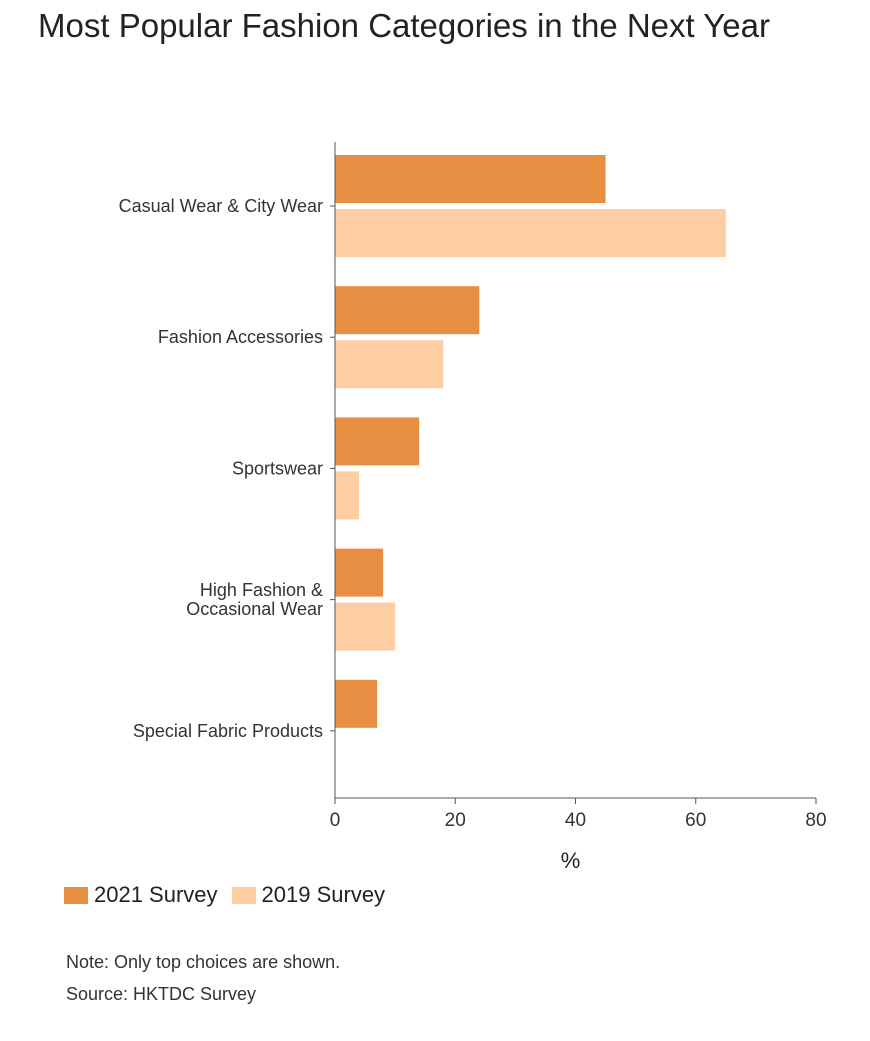 This screenshot has height=1041, width=870. I want to click on legend-label-2019: 2019 Survey, so click(323, 894).